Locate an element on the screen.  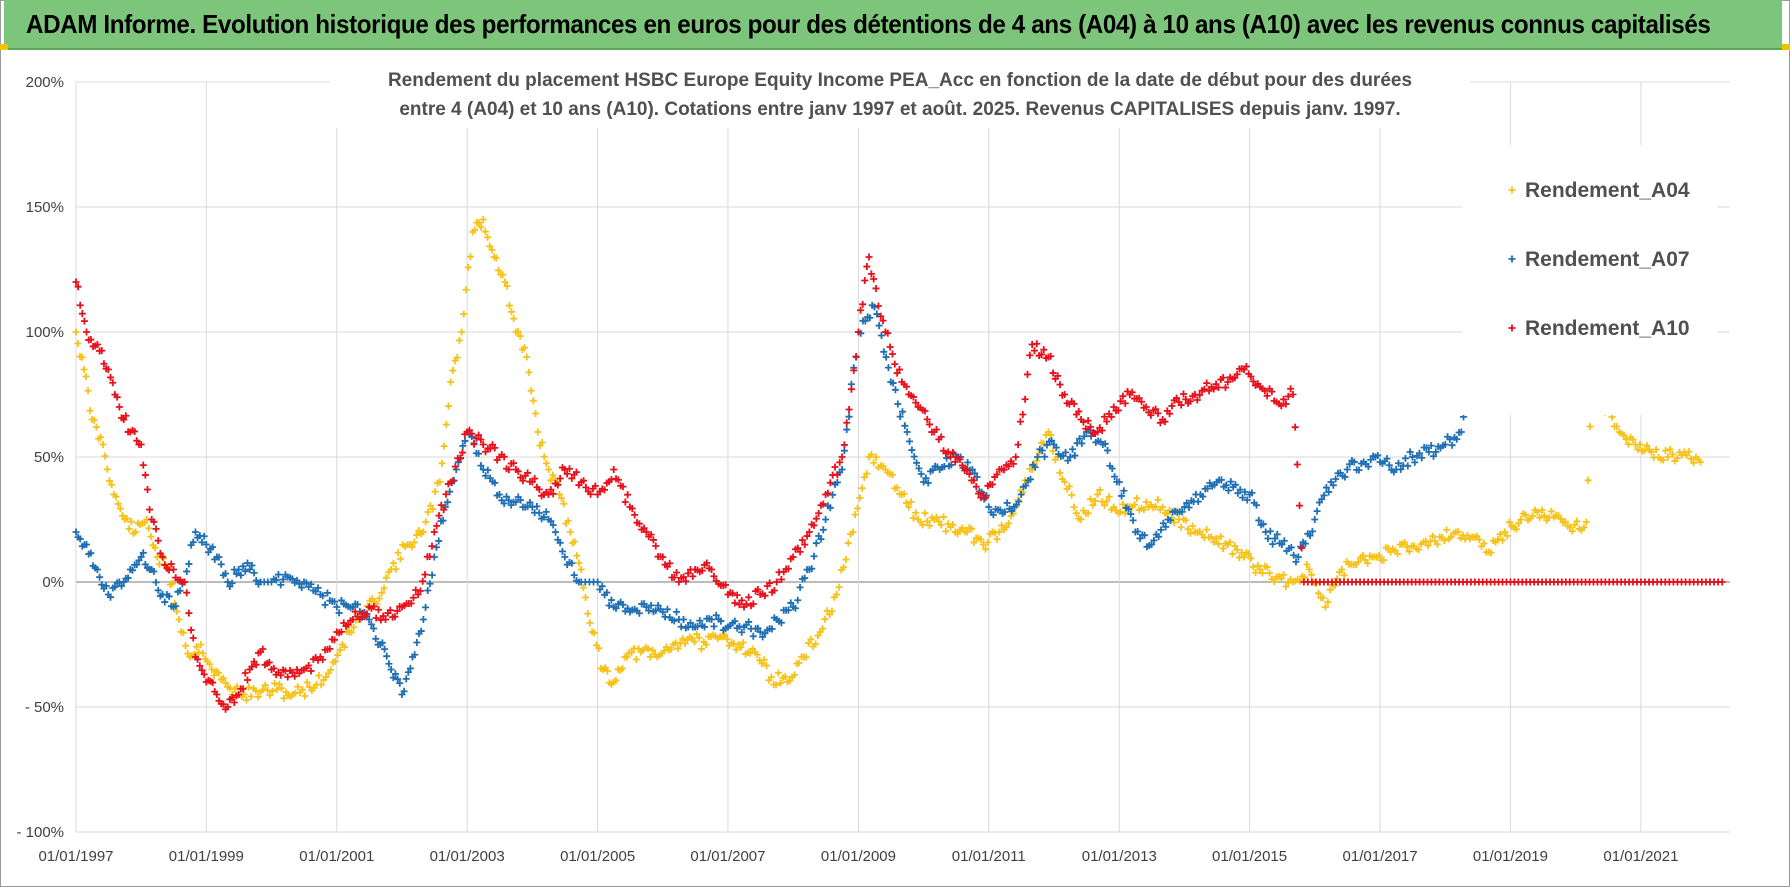
x-tick-label: 01/01/2005 is located at coordinates (597, 856).